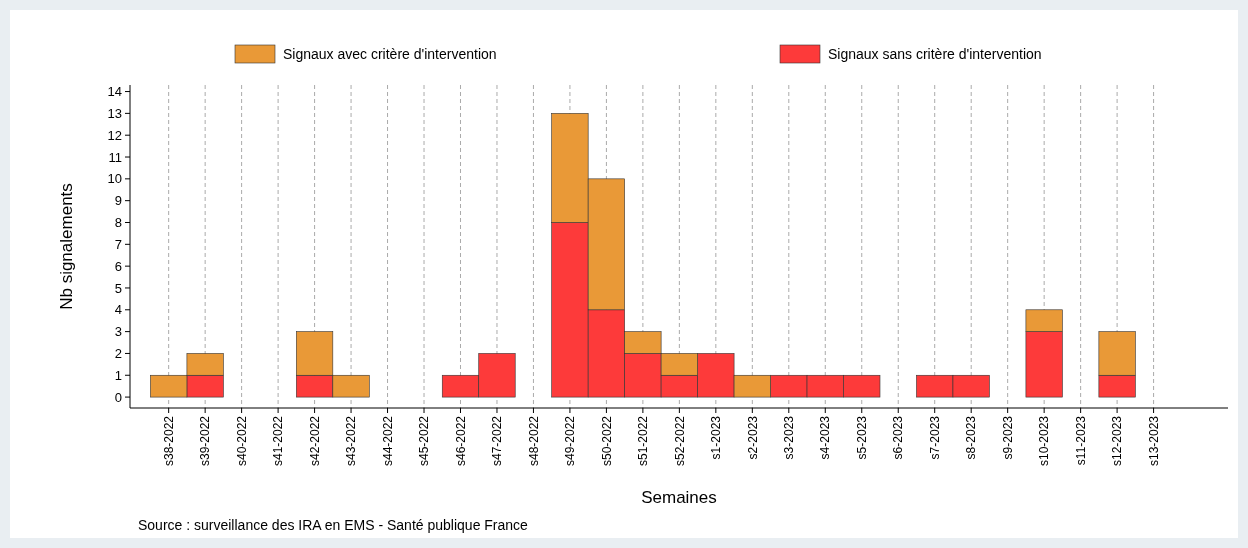 Image resolution: width=1248 pixels, height=548 pixels. I want to click on x-tick-label: s2-2023, so click(752, 437).